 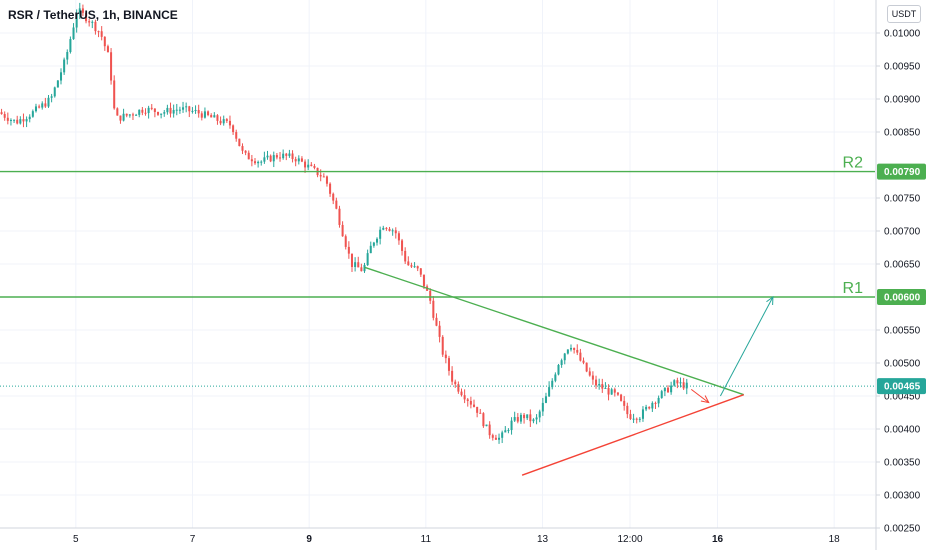 What do you see at coordinates (904, 14) in the screenshot?
I see `currency-button: USDT` at bounding box center [904, 14].